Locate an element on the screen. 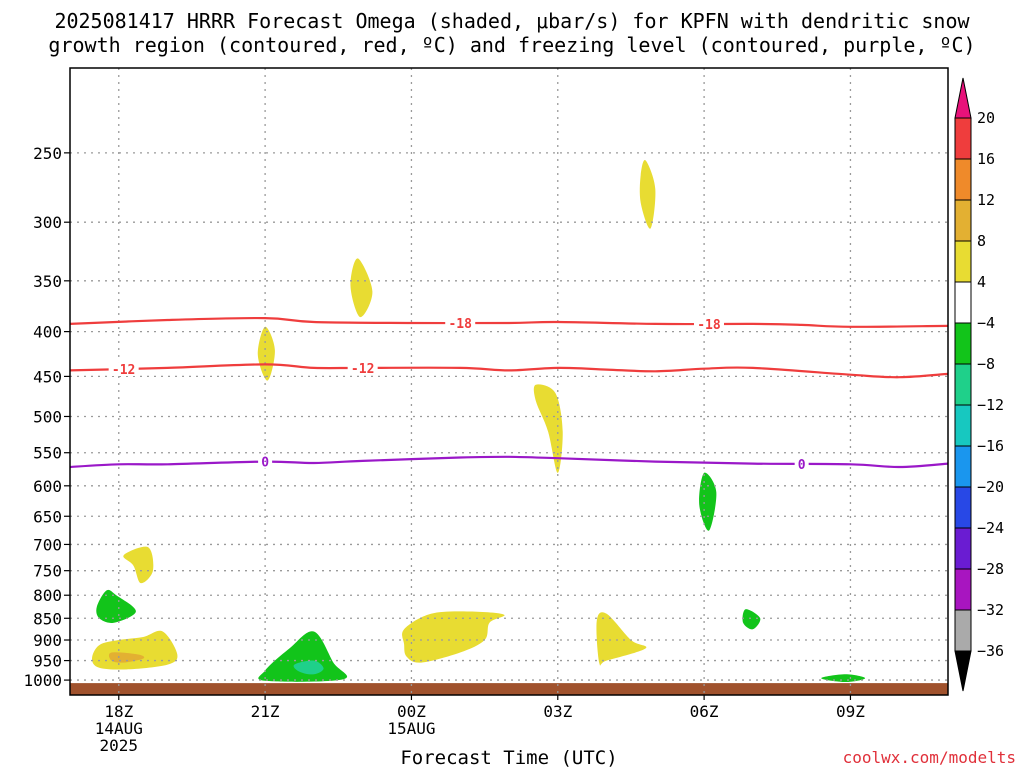 This screenshot has height=768, width=1024. y-tick-label: 950 is located at coordinates (47, 661).